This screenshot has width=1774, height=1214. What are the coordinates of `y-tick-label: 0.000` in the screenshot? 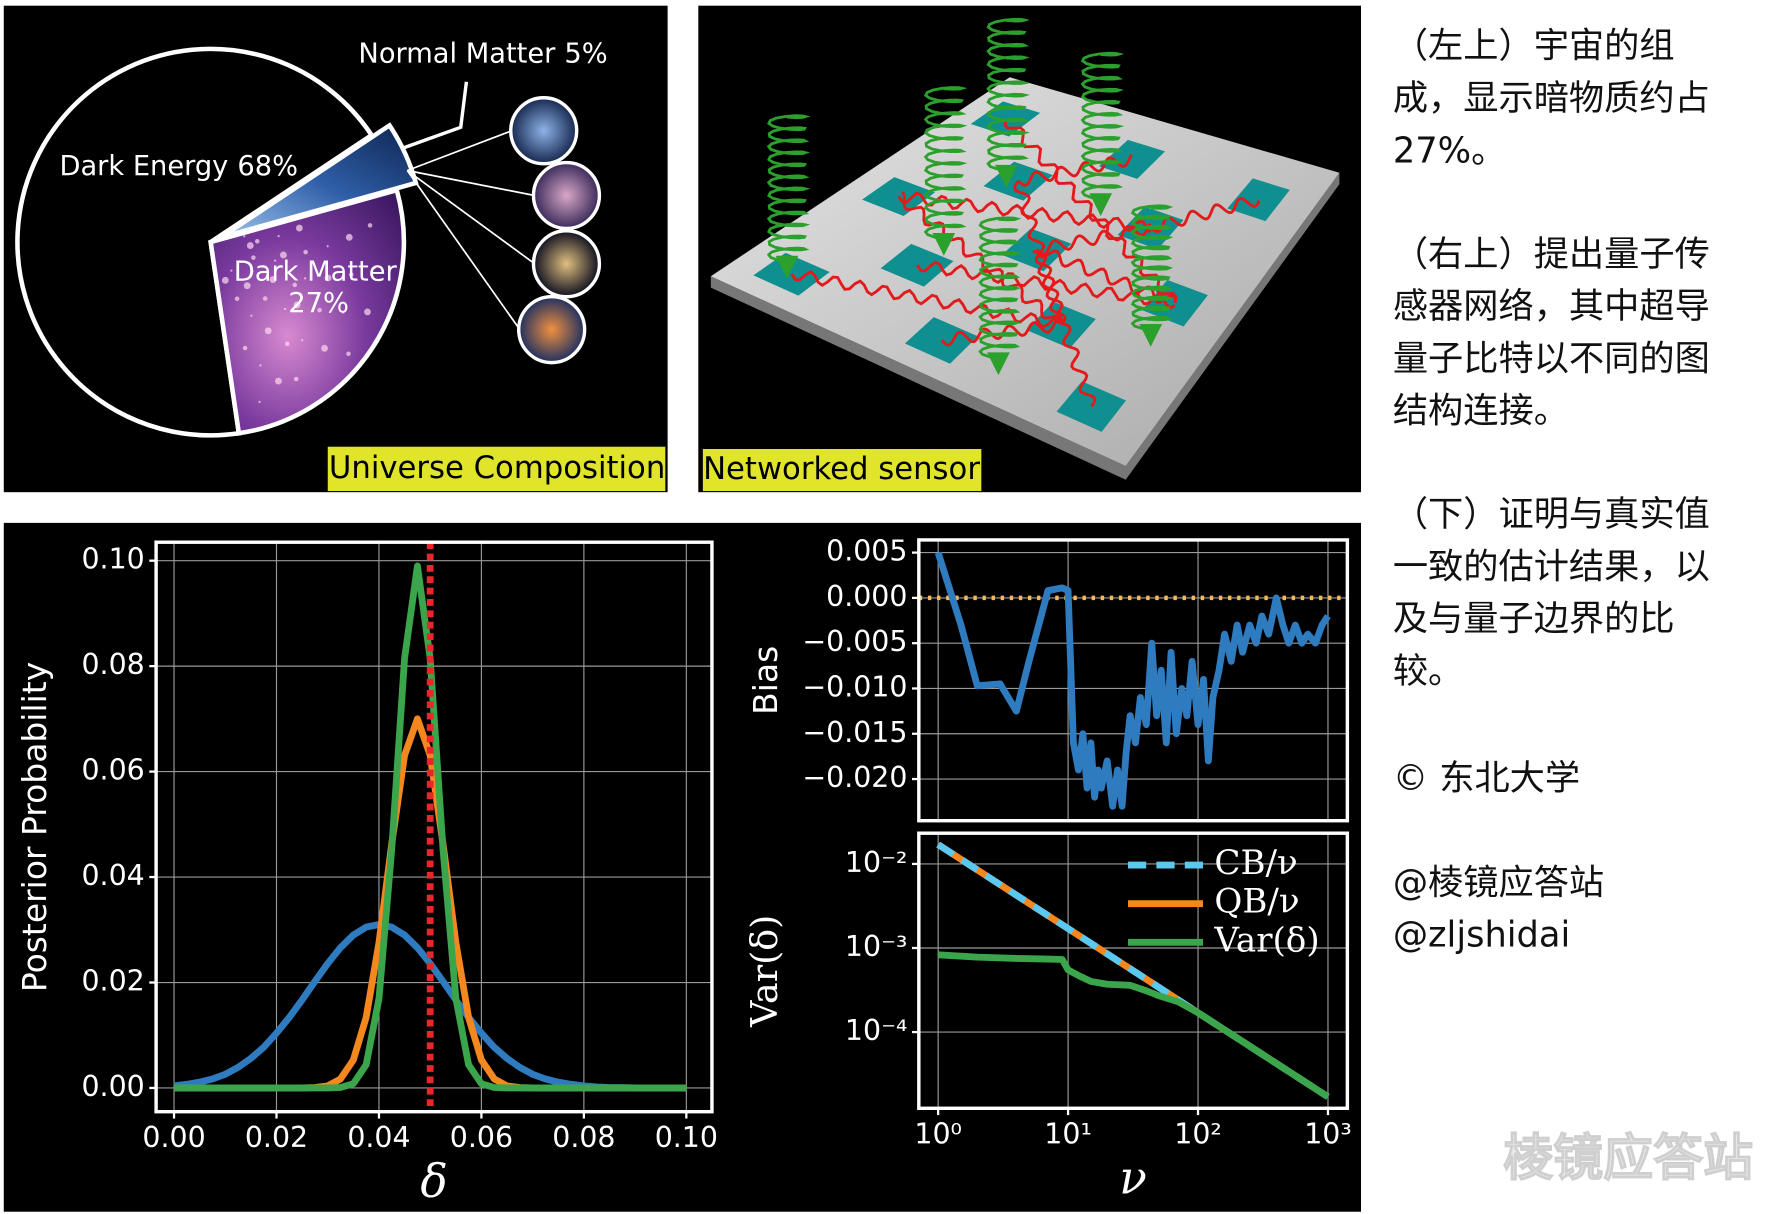 It's located at (866, 596).